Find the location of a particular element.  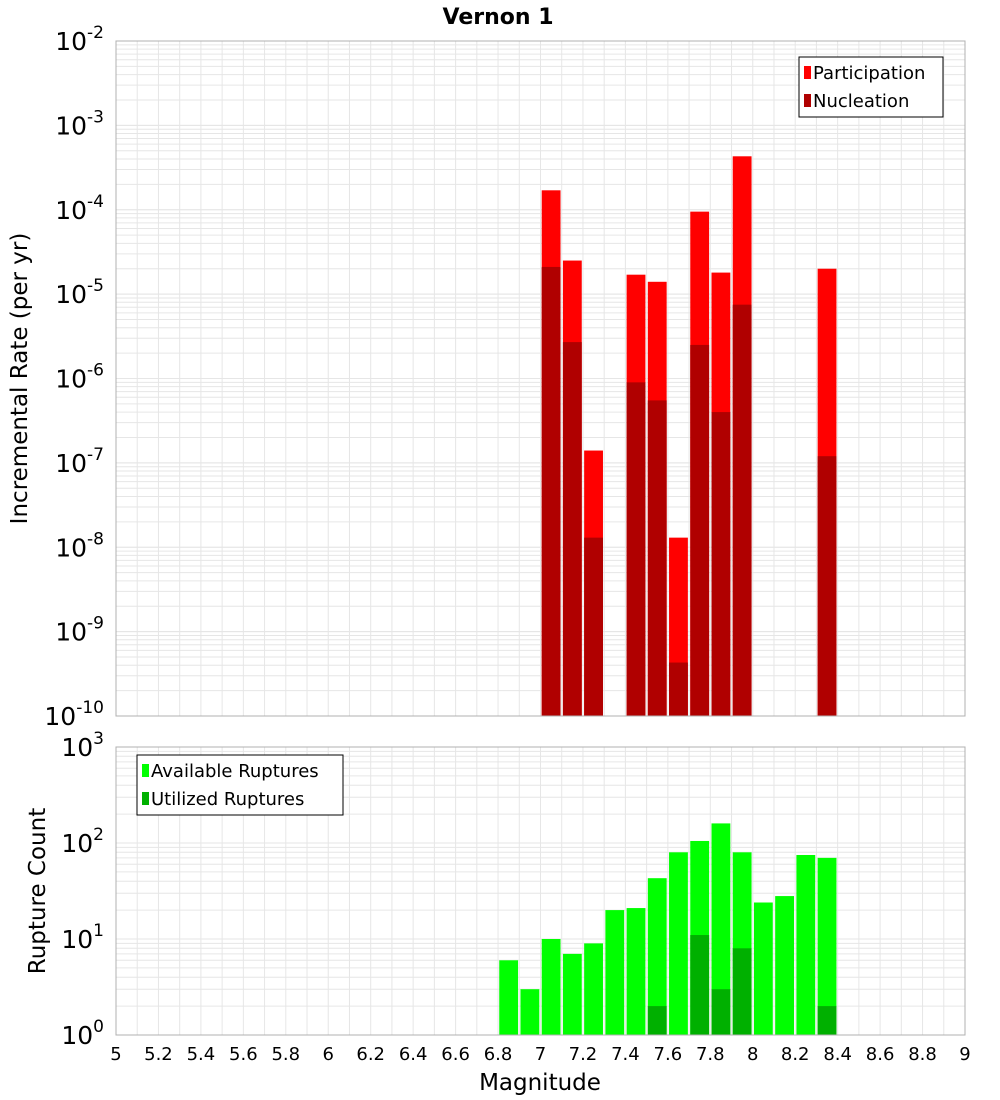

x-tick-label: 8.2 is located at coordinates (795, 1054).